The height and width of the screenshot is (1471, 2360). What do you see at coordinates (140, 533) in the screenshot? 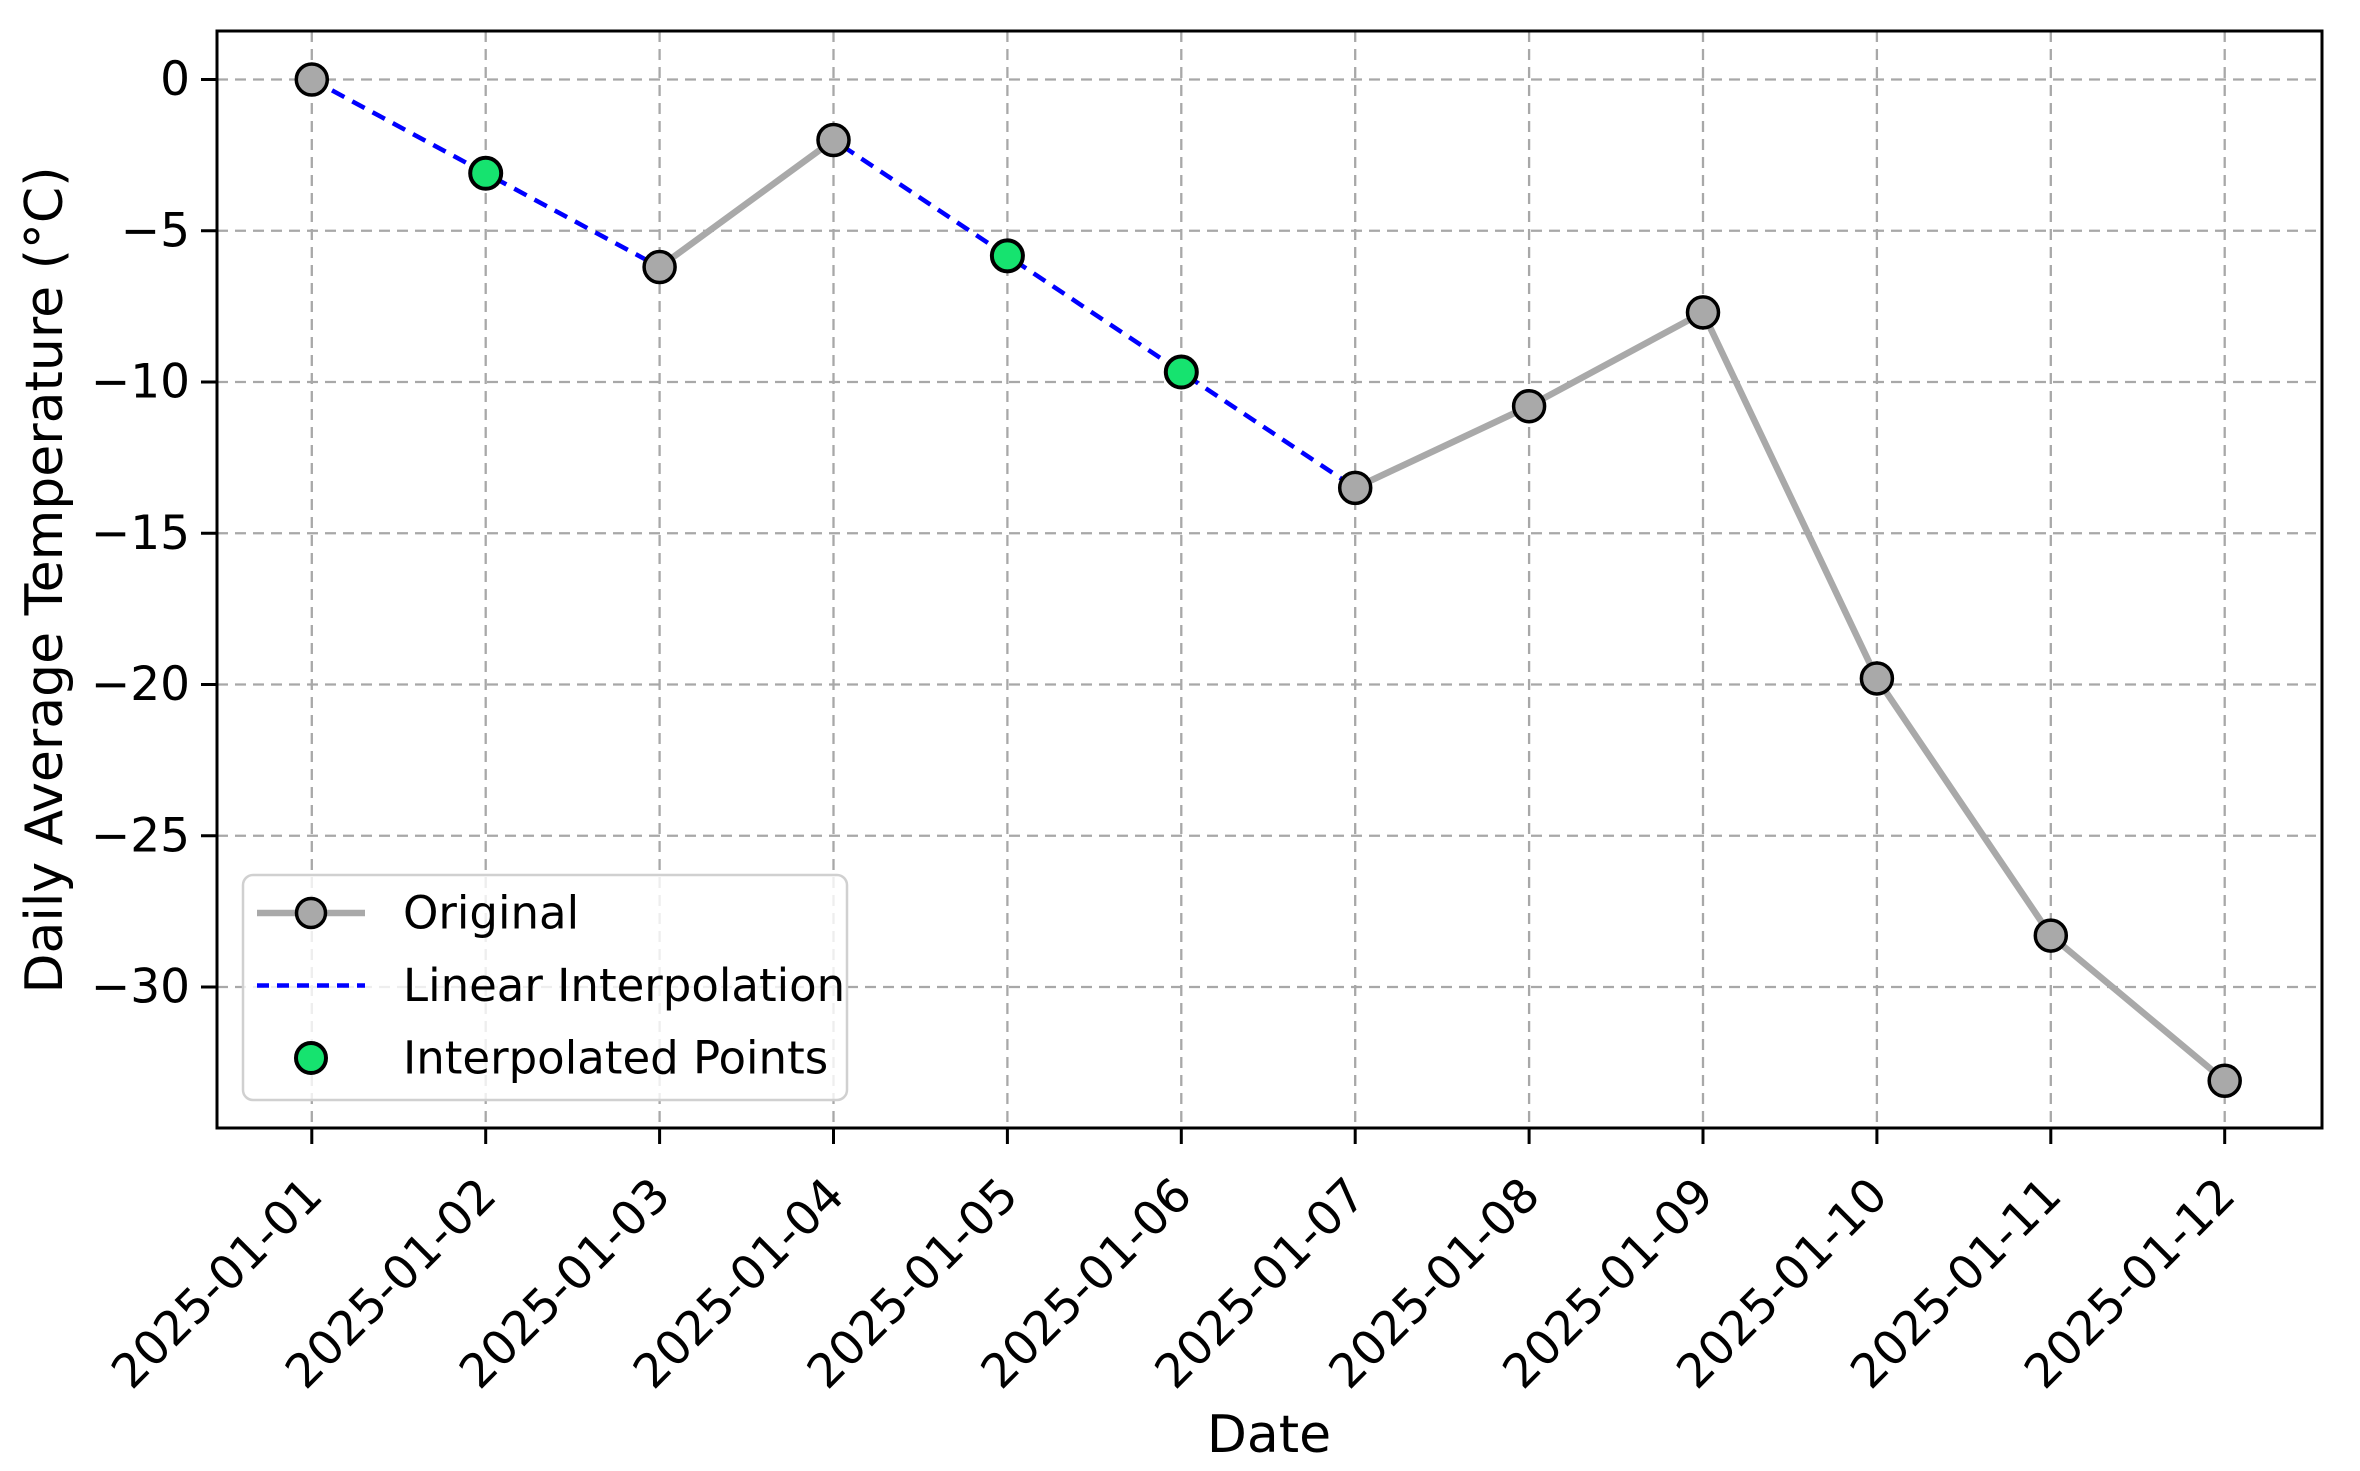
I see `y-tick-label--15: −15` at bounding box center [140, 533].